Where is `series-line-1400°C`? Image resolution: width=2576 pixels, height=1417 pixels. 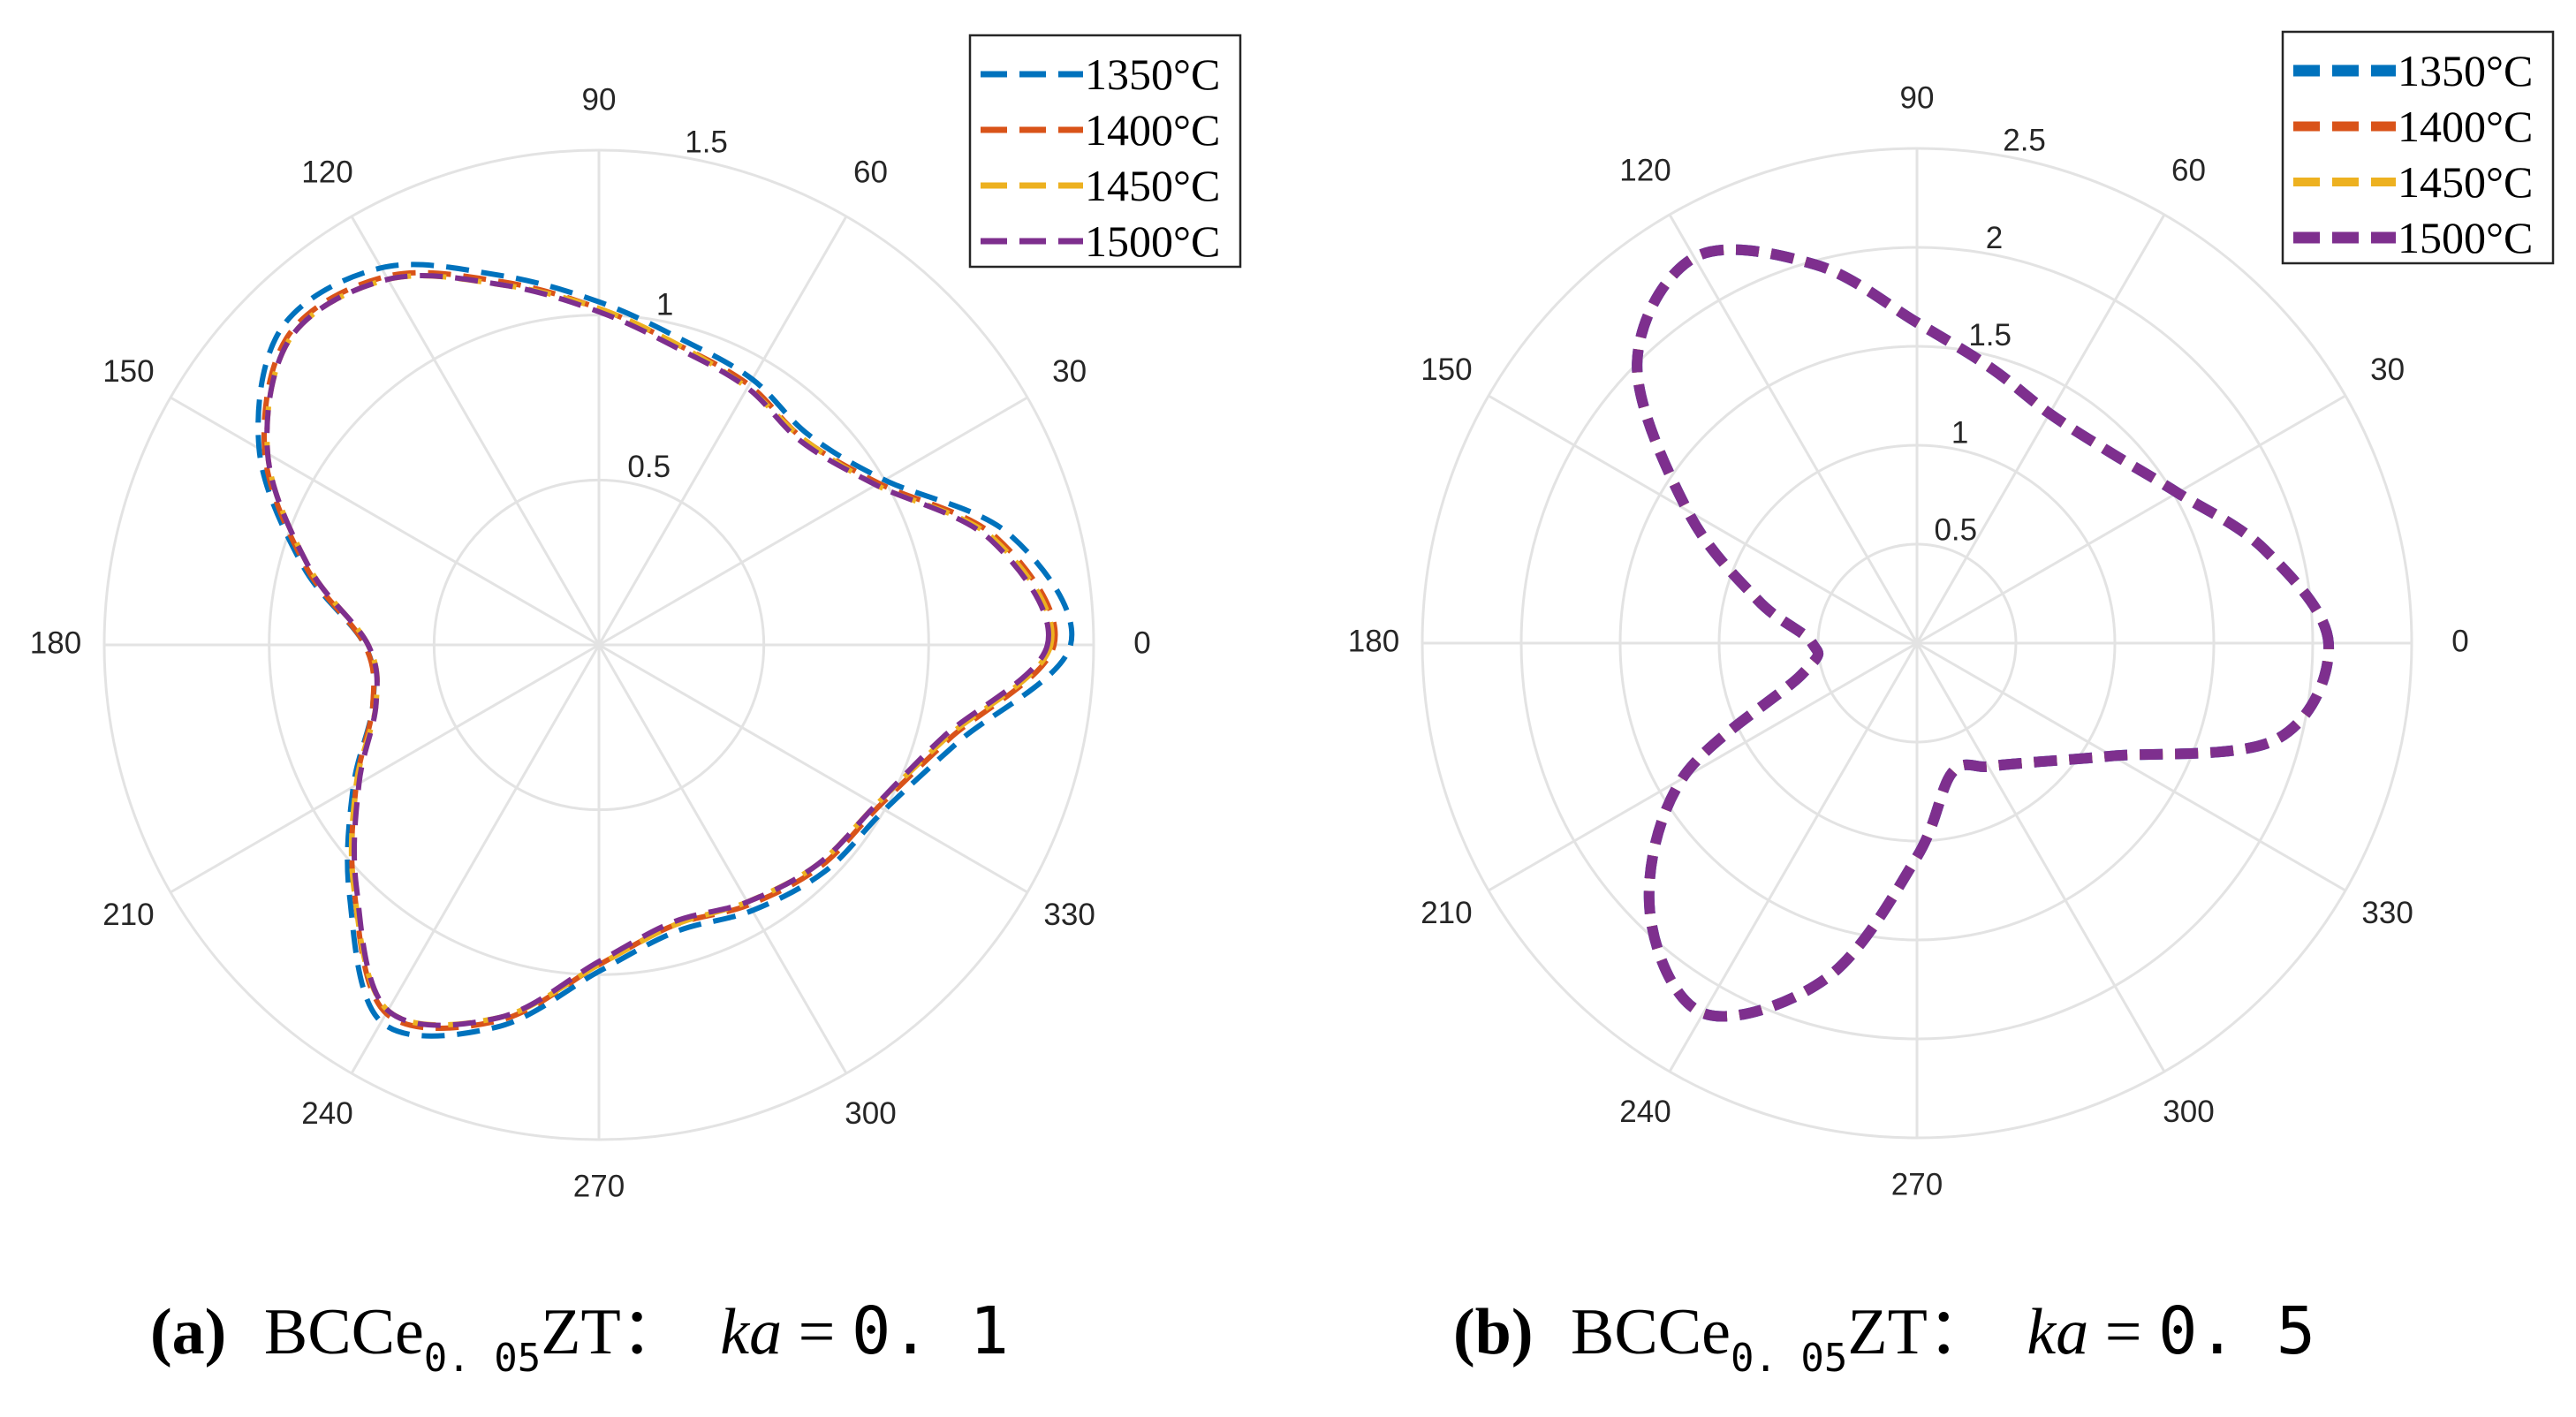 series-line-1400°C is located at coordinates (1983, 633).